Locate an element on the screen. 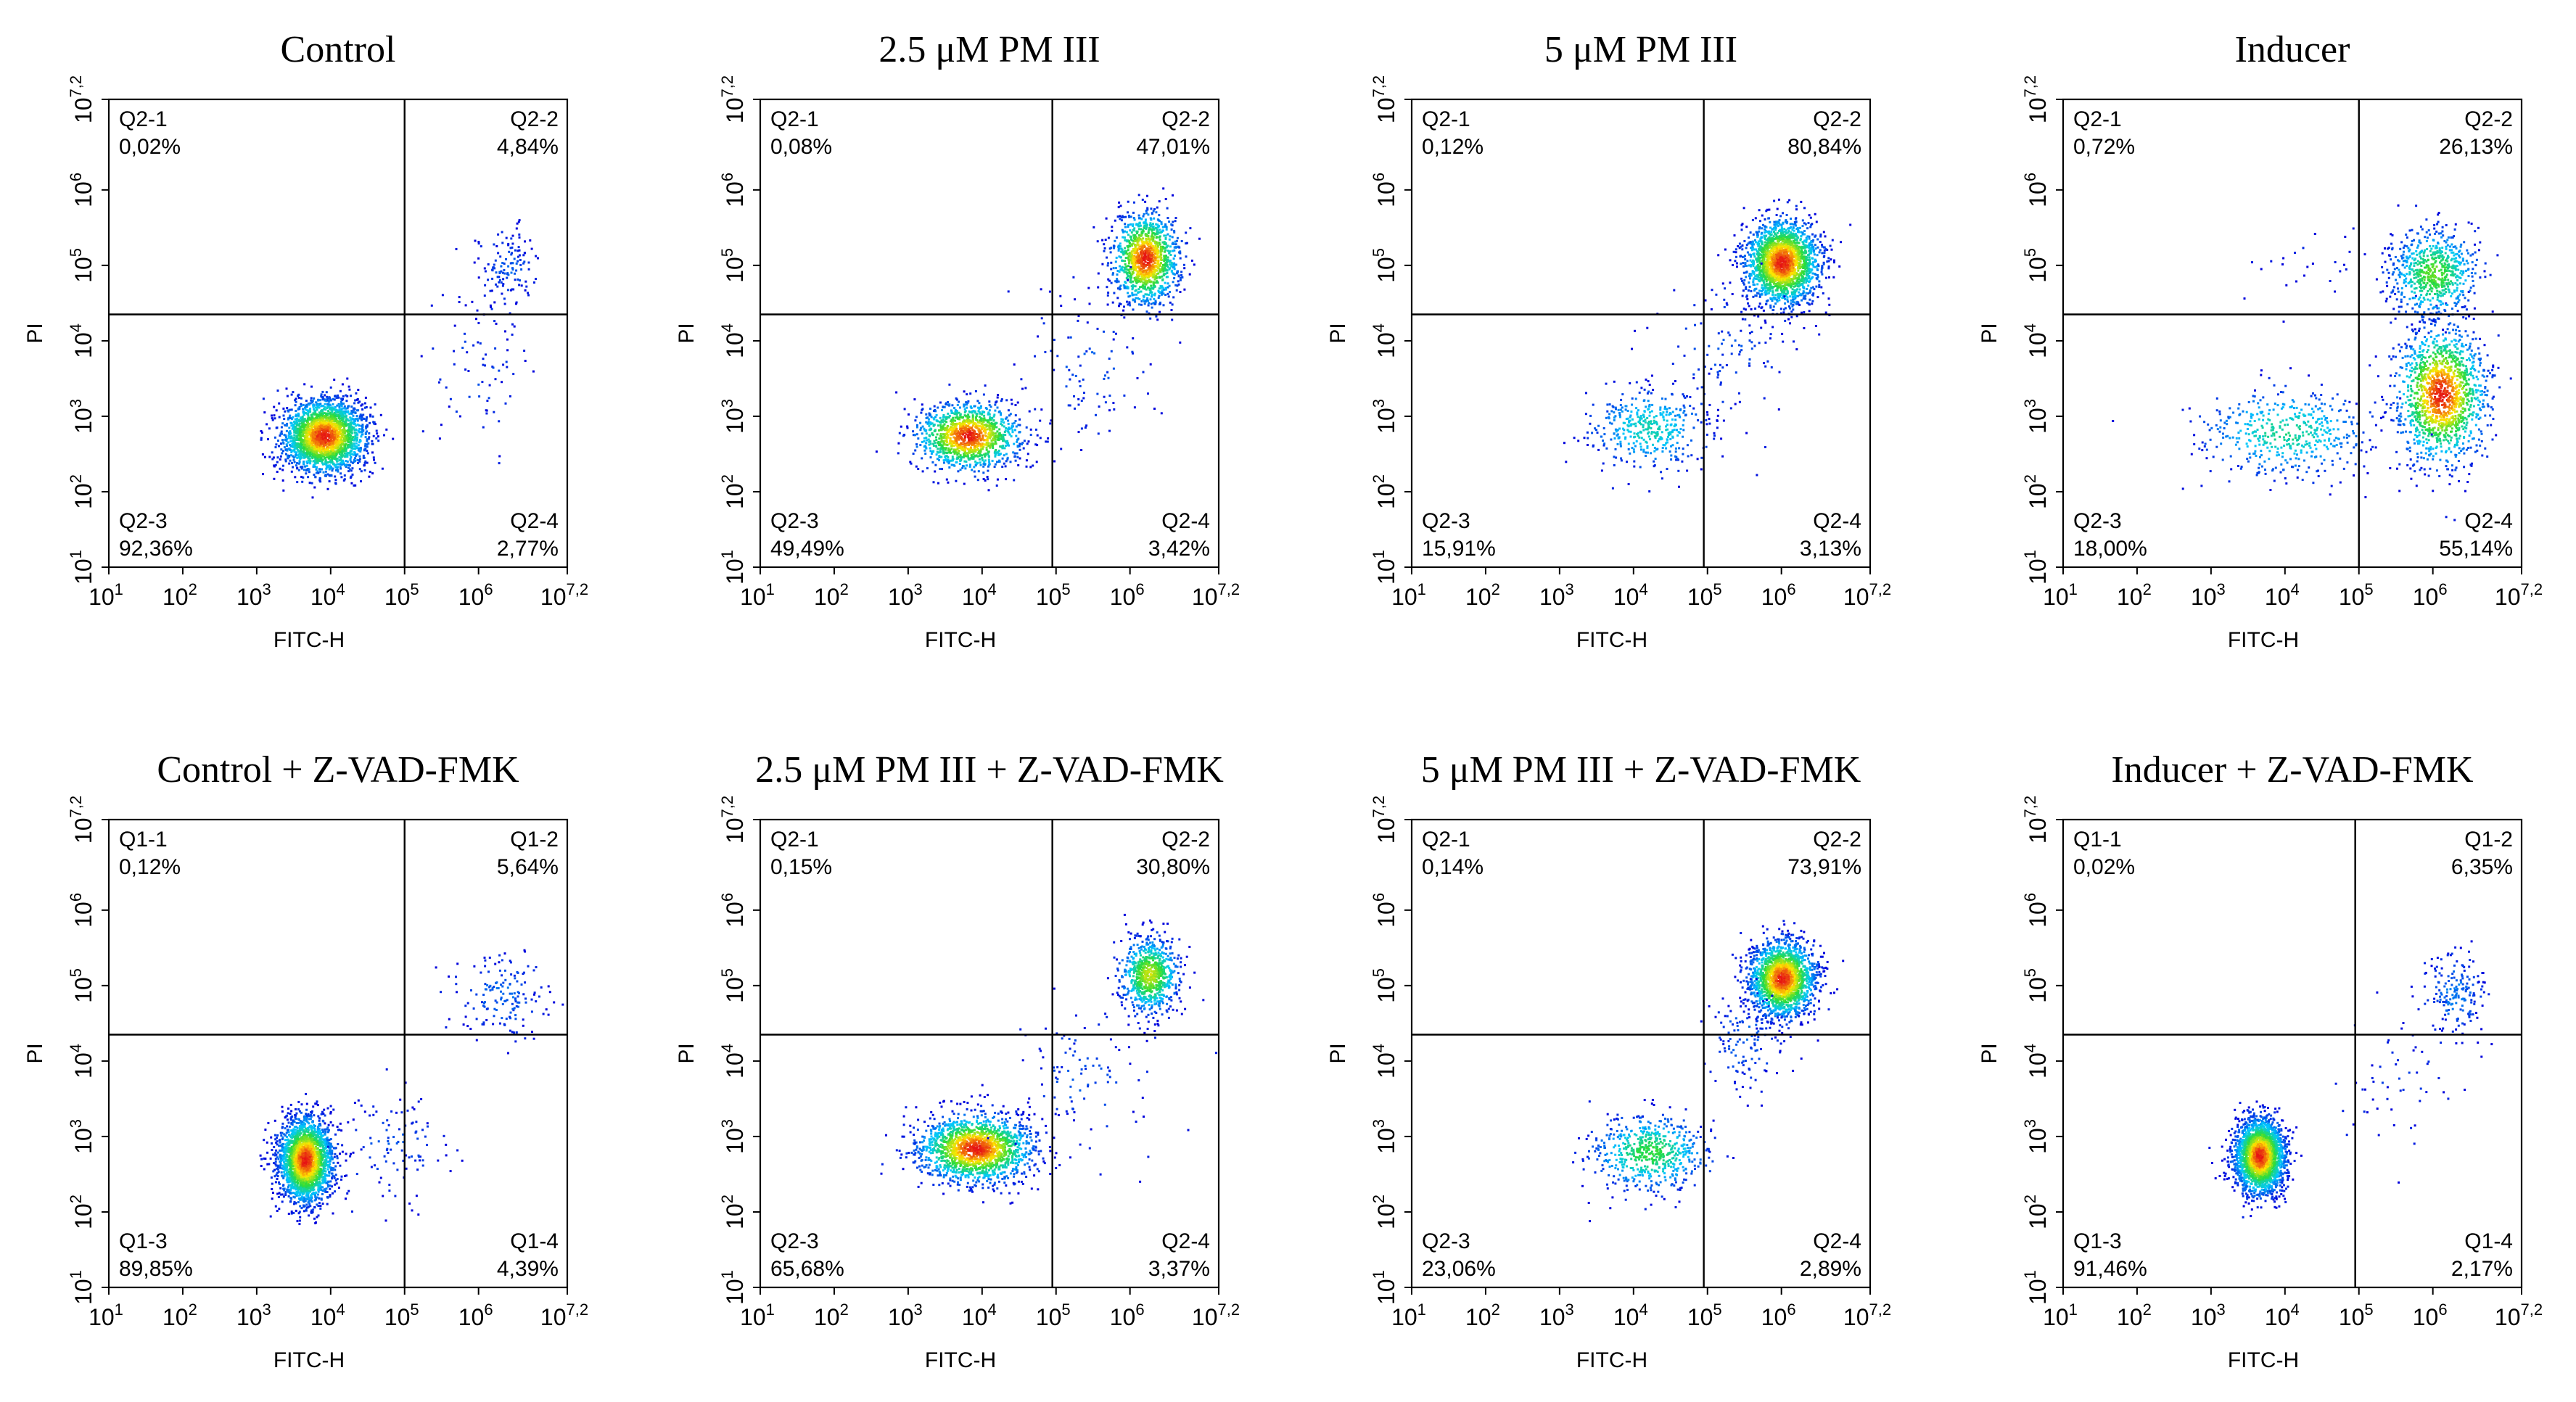 The width and height of the screenshot is (2576, 1402). quadrant-top-right: Q2-24,84% is located at coordinates (528, 133).